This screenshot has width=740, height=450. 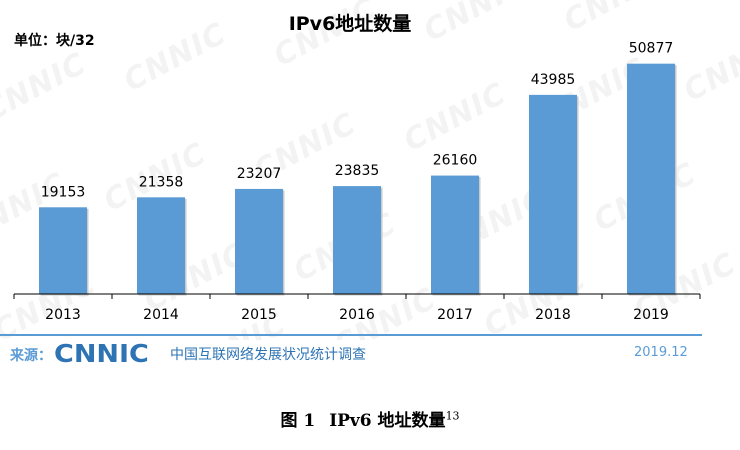 What do you see at coordinates (259, 315) in the screenshot?
I see `x-tick-label: 2015` at bounding box center [259, 315].